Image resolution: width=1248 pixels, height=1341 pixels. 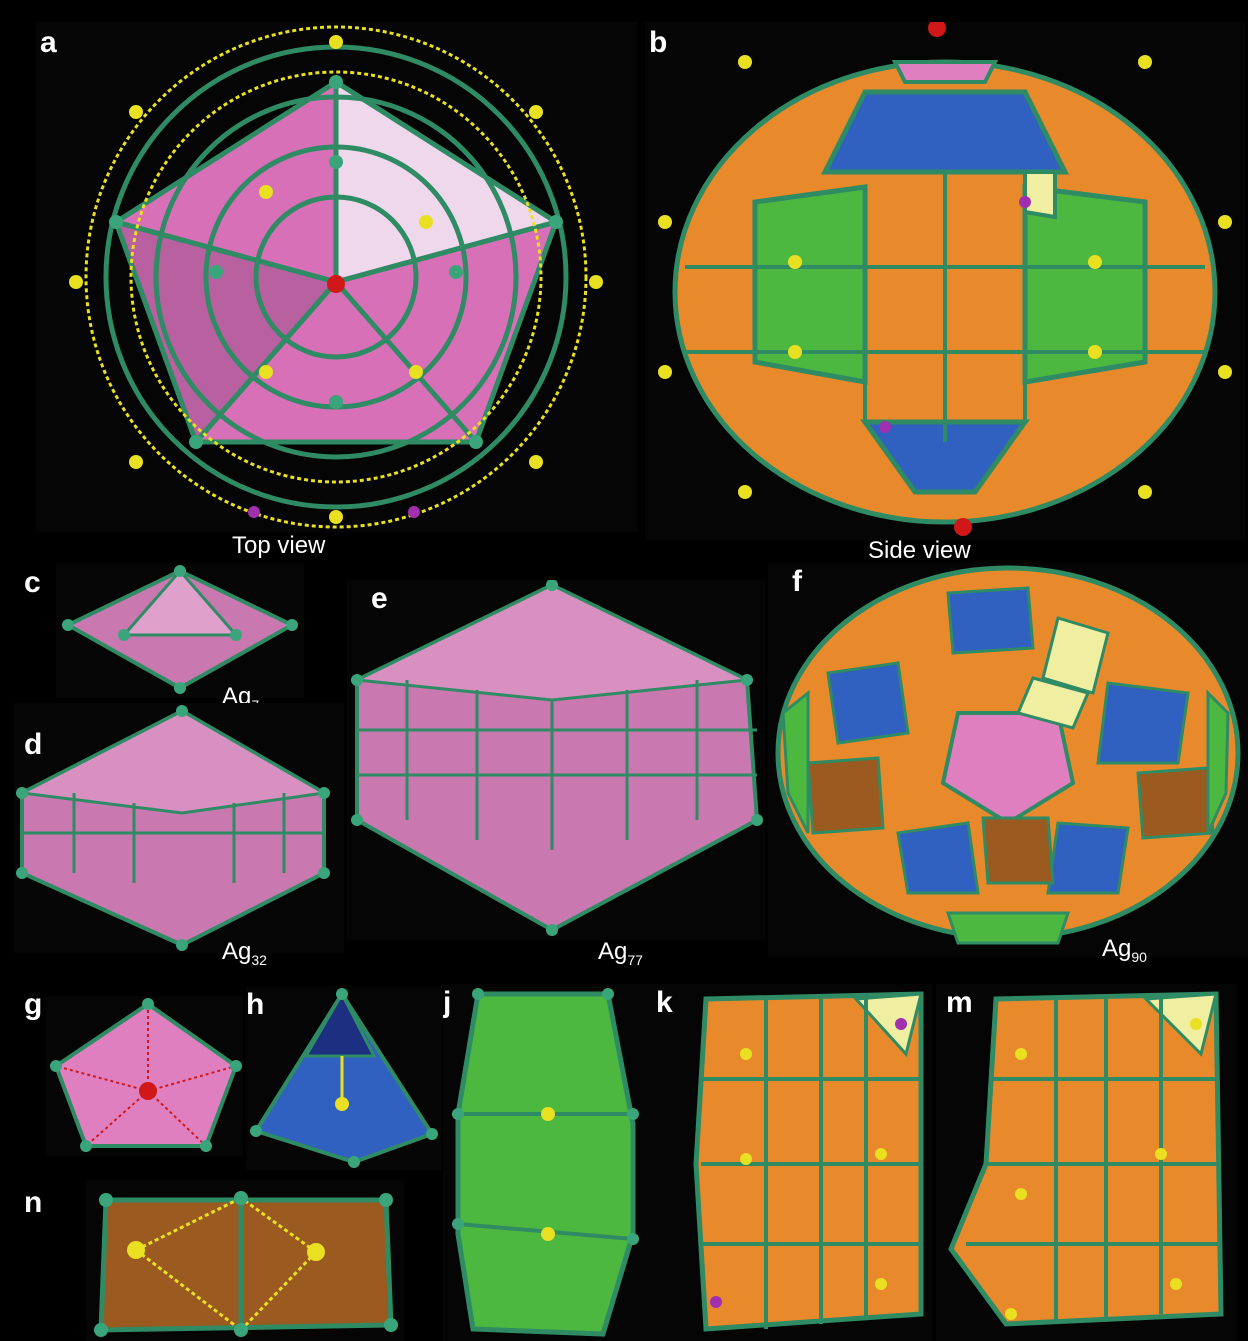 What do you see at coordinates (173, 828) in the screenshot?
I see `ag32-polyhedron` at bounding box center [173, 828].